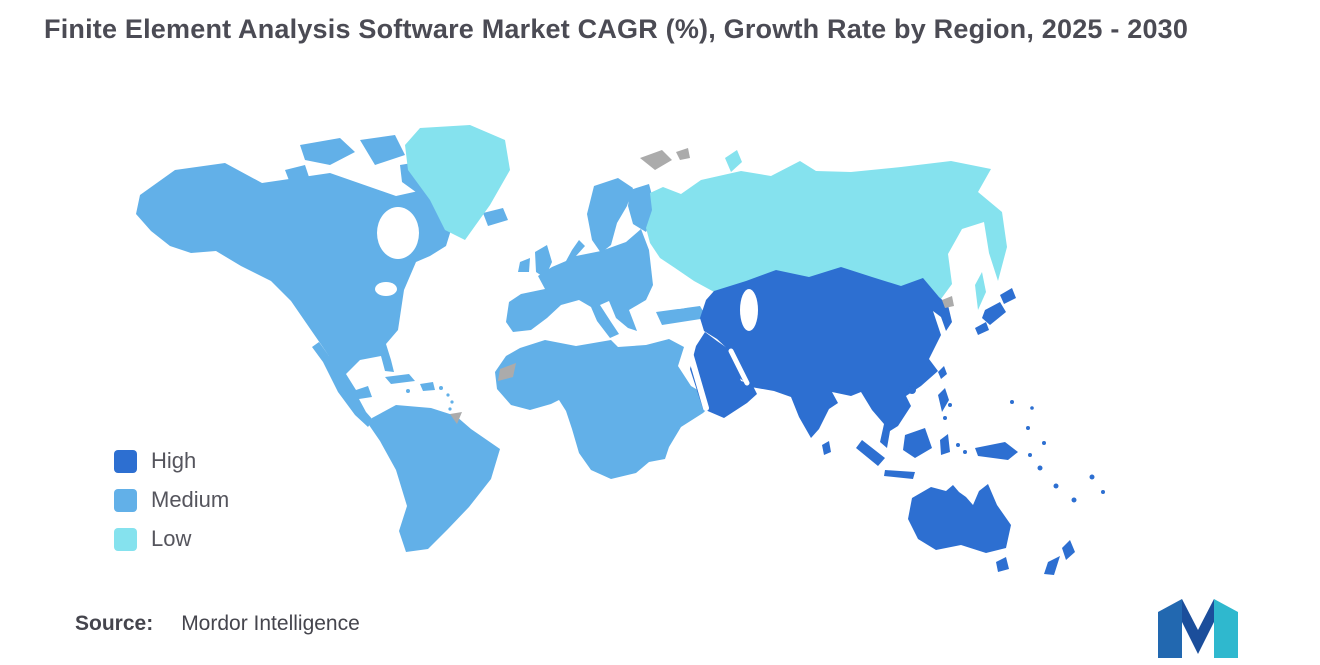  What do you see at coordinates (457, 182) in the screenshot?
I see `landmass-greenland` at bounding box center [457, 182].